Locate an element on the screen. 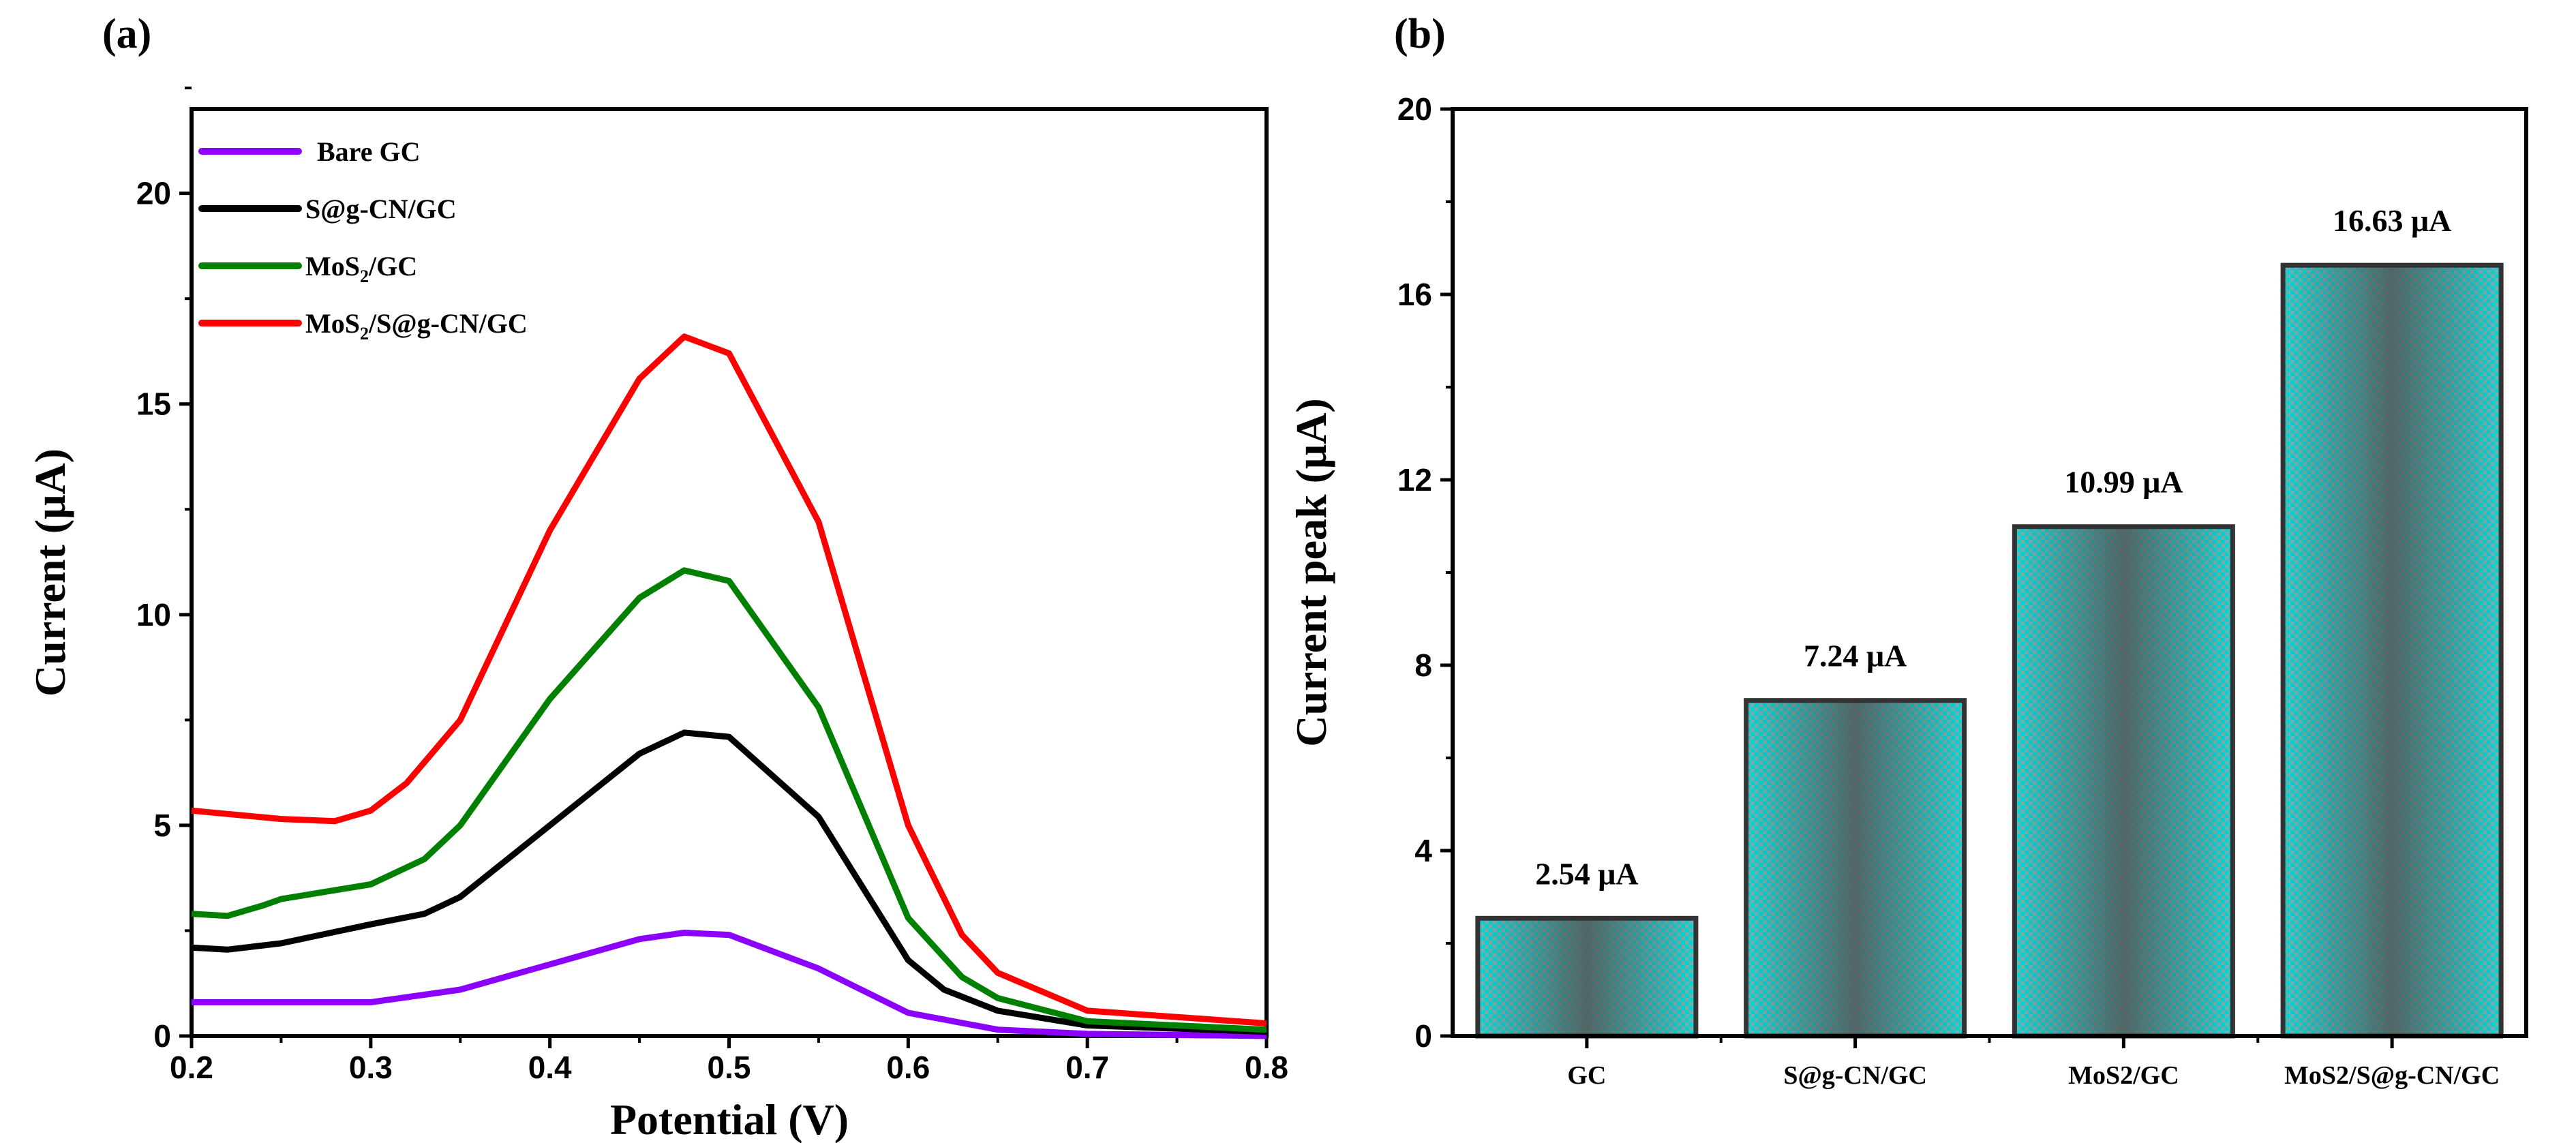  category-label: S@g-CN/GC is located at coordinates (1855, 1075).